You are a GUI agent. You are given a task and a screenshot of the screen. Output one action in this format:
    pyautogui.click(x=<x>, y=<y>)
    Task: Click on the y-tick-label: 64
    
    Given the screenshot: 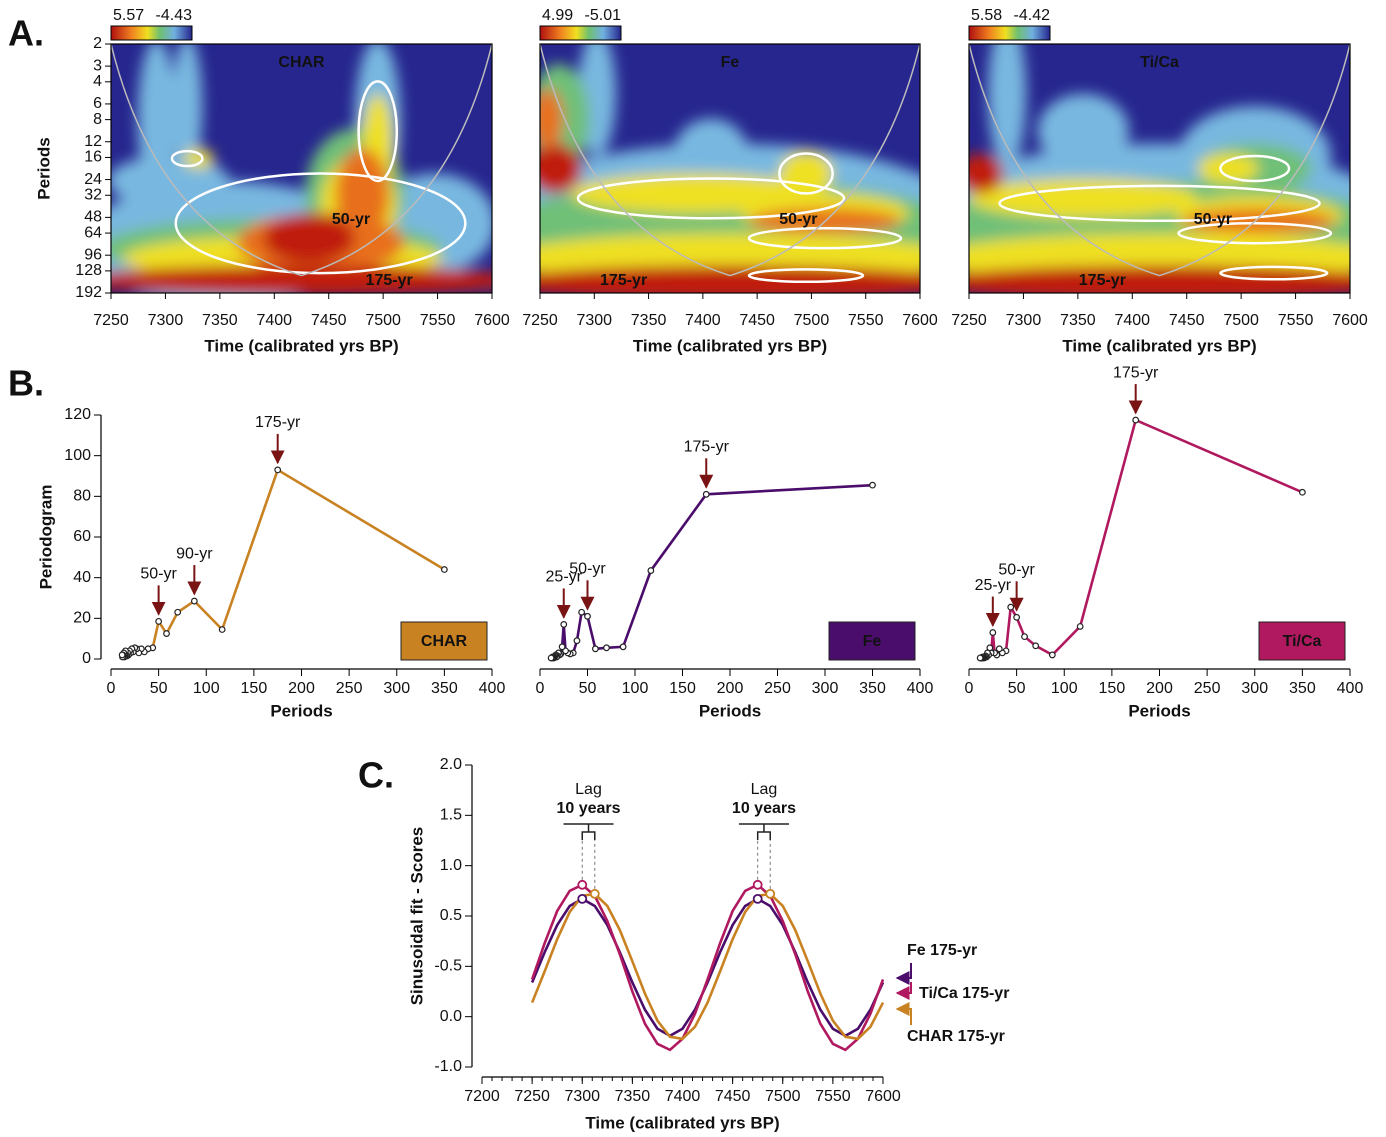 What is the action you would take?
    pyautogui.click(x=93, y=232)
    